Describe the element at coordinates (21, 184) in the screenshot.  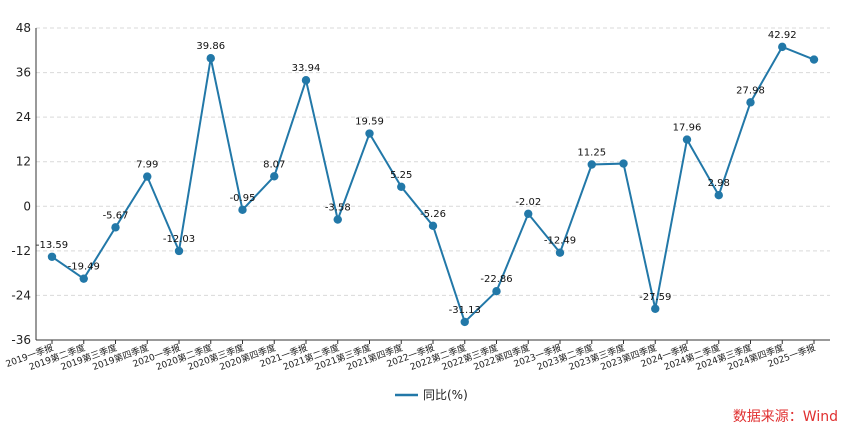
I see `y-tick-labels: 48 36 24 12 0 -12 -24 -36` at that location.